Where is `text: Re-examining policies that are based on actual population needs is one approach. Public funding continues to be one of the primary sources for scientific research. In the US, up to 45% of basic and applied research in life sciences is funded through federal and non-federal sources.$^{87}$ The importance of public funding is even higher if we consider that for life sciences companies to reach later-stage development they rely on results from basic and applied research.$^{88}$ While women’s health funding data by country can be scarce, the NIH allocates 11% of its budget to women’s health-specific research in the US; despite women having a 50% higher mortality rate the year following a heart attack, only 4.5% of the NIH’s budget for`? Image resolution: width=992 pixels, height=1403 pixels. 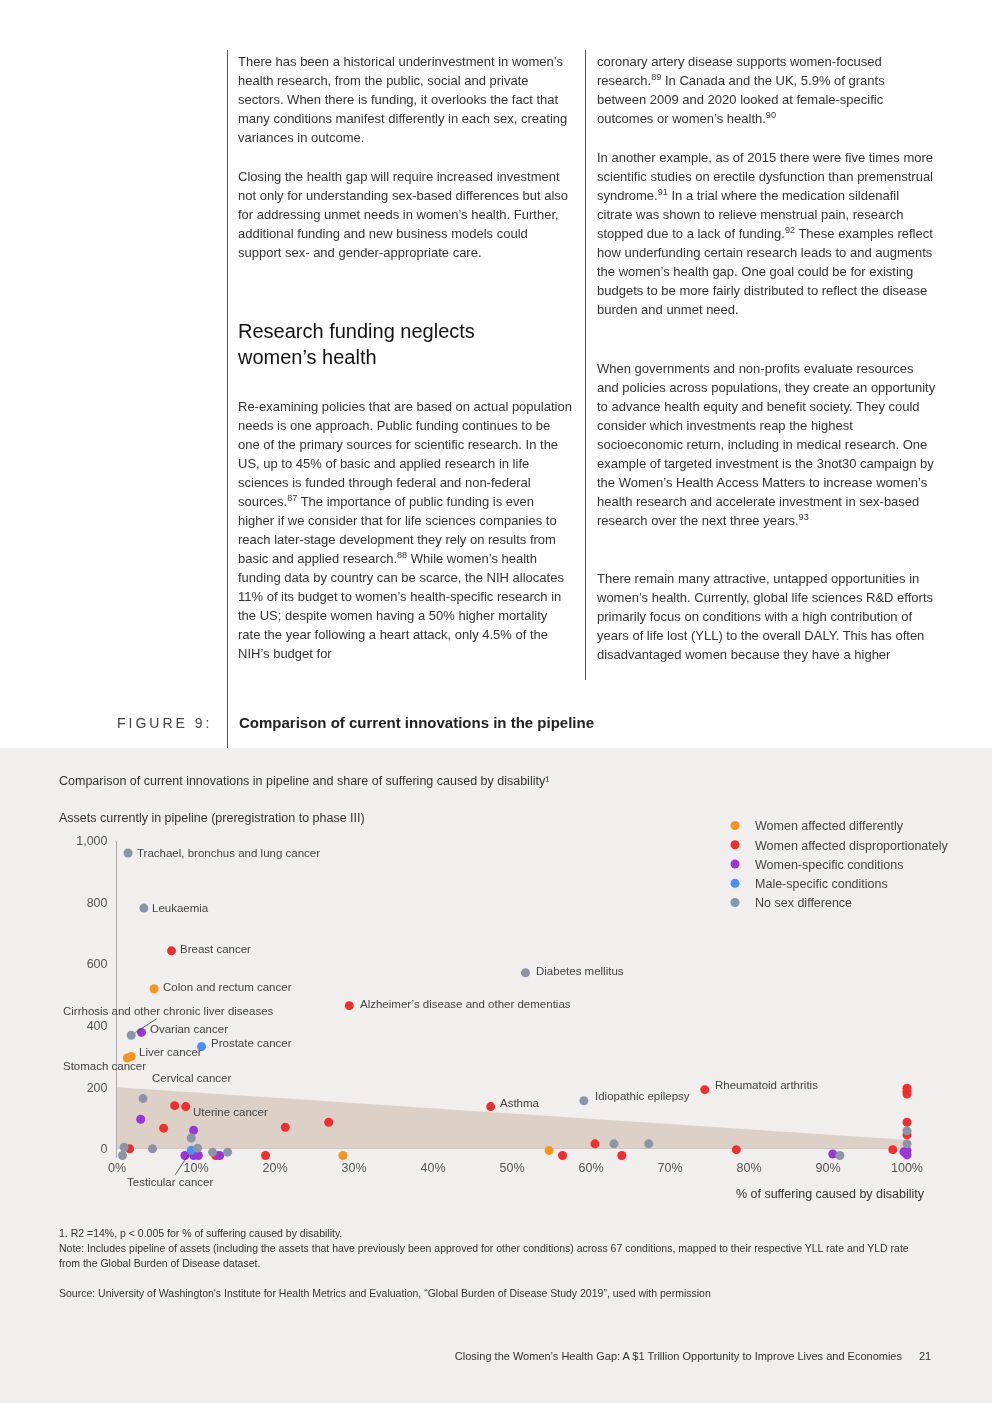
text: Re-examining policies that are based on actual population needs is one approach. Public funding continues to be one of the primary sources for scientific research. In the US, up to 45% of basic and applied research in life sciences is funded through federal and non-federal sources.$^{87}$ The importance of public funding is even higher if we consider that for life sciences companies to reach later-stage development they rely on results from basic and applied research.$^{88}$ While women’s health funding data by country can be scarce, the NIH allocates 11% of its budget to women’s health-specific research in the US; despite women having a 50% higher mortality rate the year following a heart attack, only 4.5% of the NIH’s budget for is located at coordinates (405, 530).